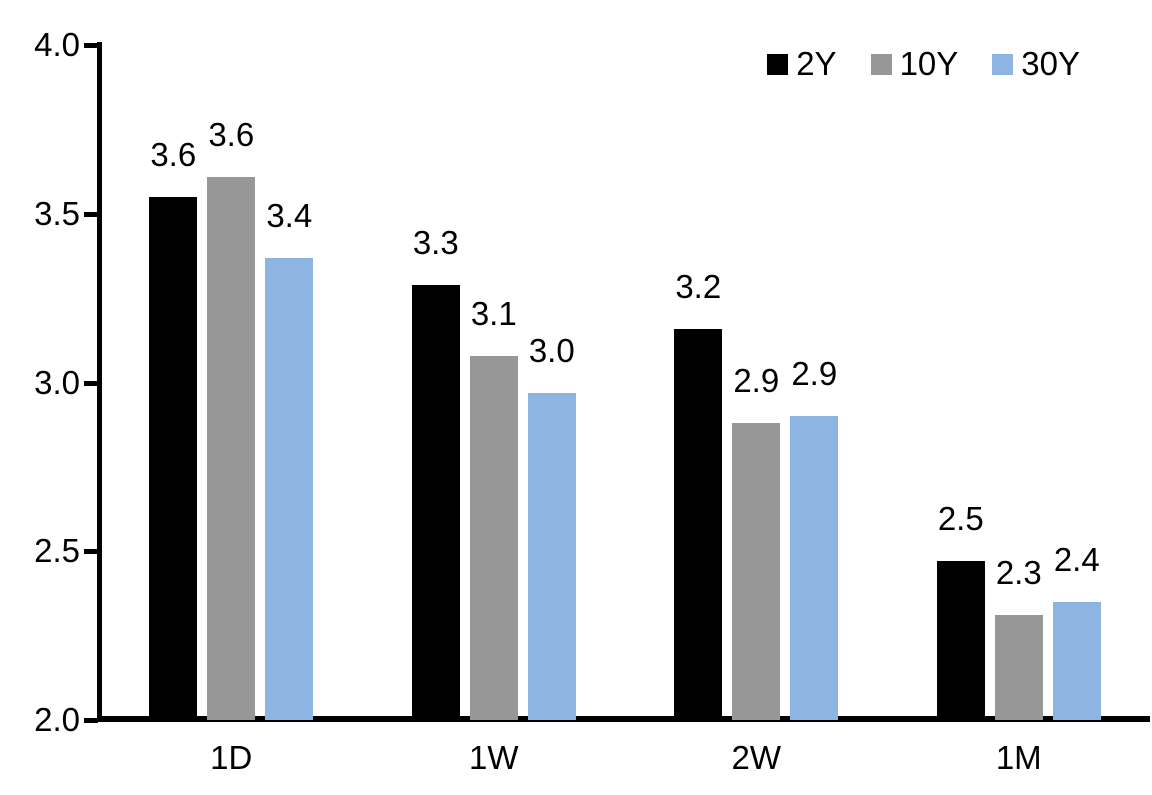 Image resolution: width=1152 pixels, height=795 pixels. Describe the element at coordinates (756, 571) in the screenshot. I see `bar-10Y-2W` at that location.